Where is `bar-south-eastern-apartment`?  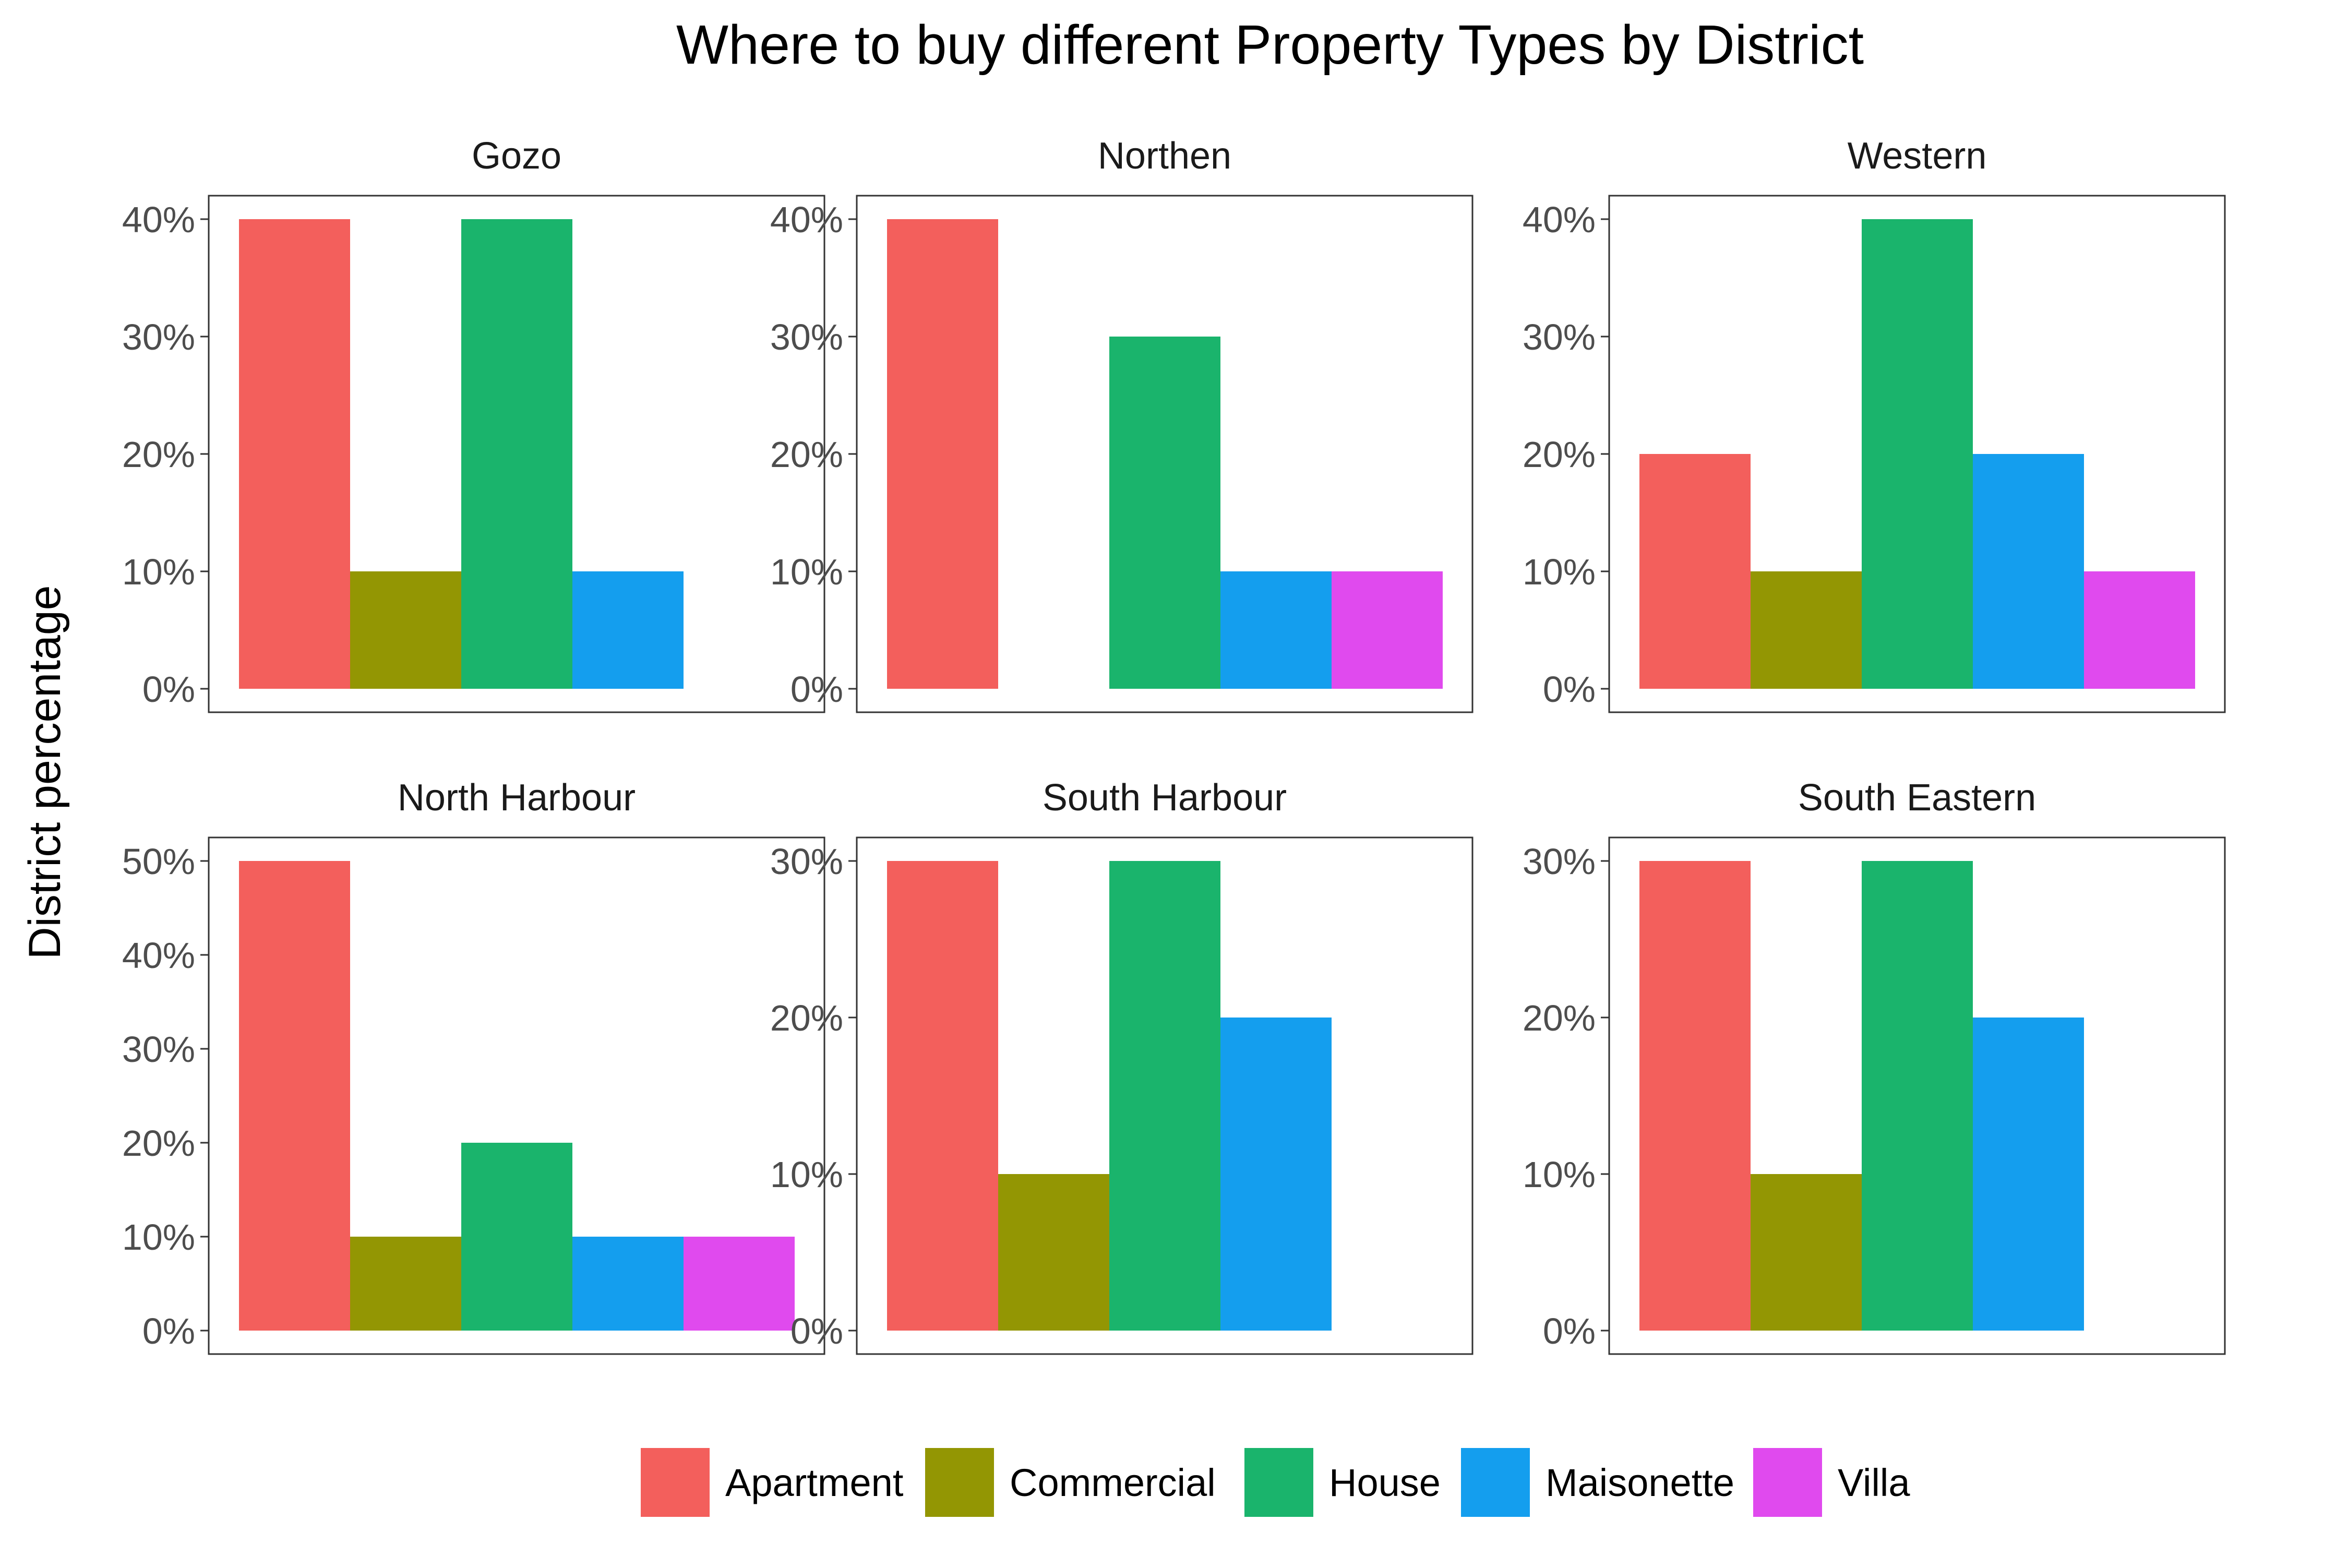 bar-south-eastern-apartment is located at coordinates (1695, 1096).